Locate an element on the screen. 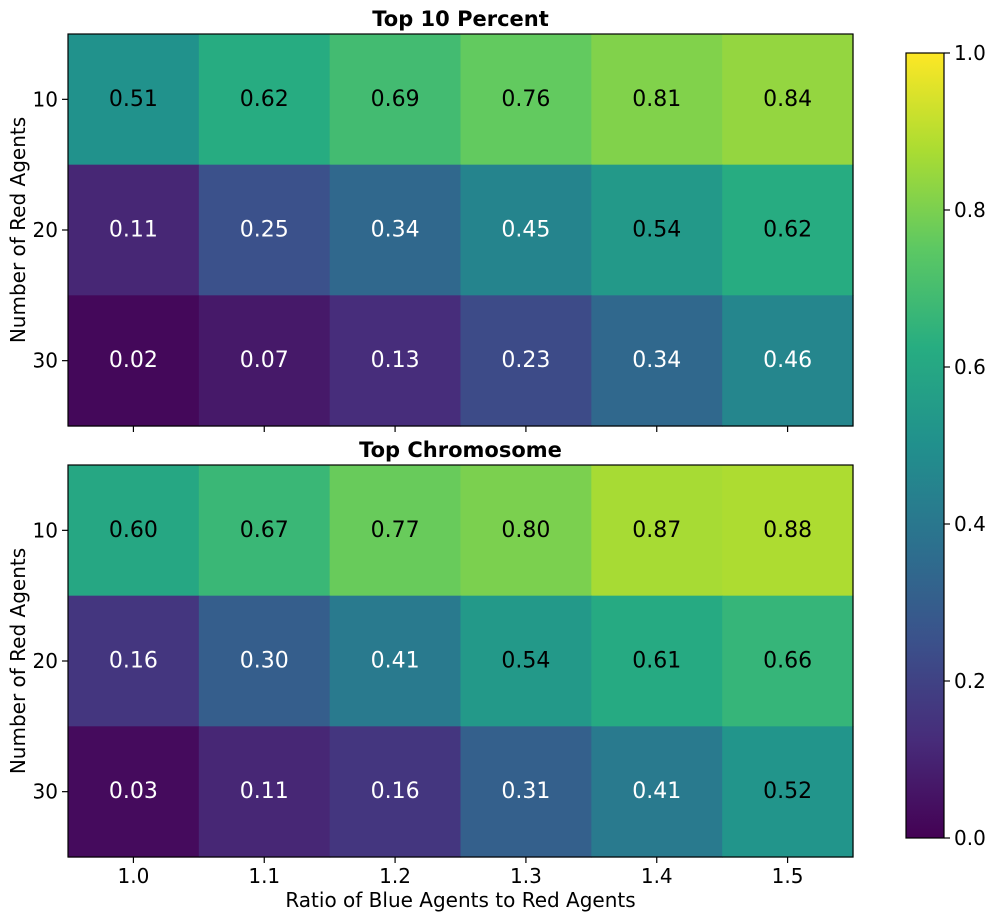 This screenshot has height=921, width=996. cell-value-label: 0.61 is located at coordinates (656, 661).